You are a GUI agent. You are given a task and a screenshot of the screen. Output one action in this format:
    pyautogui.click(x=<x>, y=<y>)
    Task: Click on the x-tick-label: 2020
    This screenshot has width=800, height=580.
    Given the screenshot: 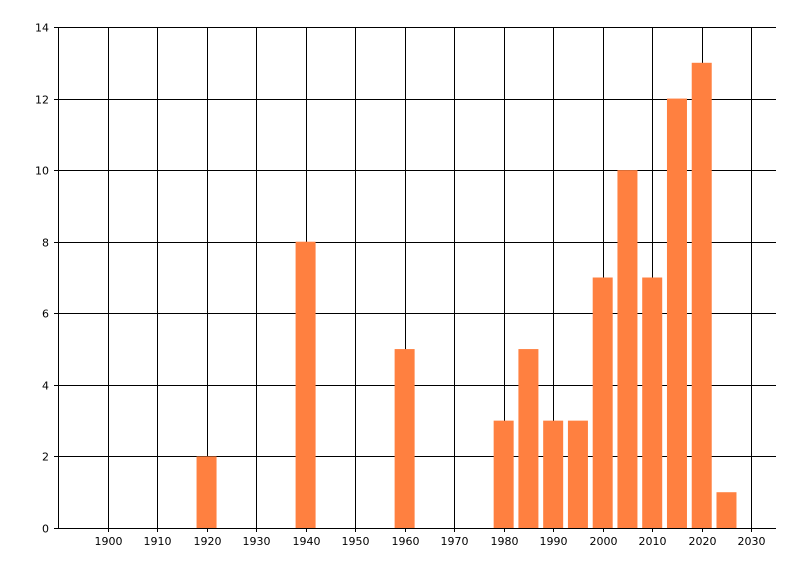 What is the action you would take?
    pyautogui.click(x=703, y=541)
    